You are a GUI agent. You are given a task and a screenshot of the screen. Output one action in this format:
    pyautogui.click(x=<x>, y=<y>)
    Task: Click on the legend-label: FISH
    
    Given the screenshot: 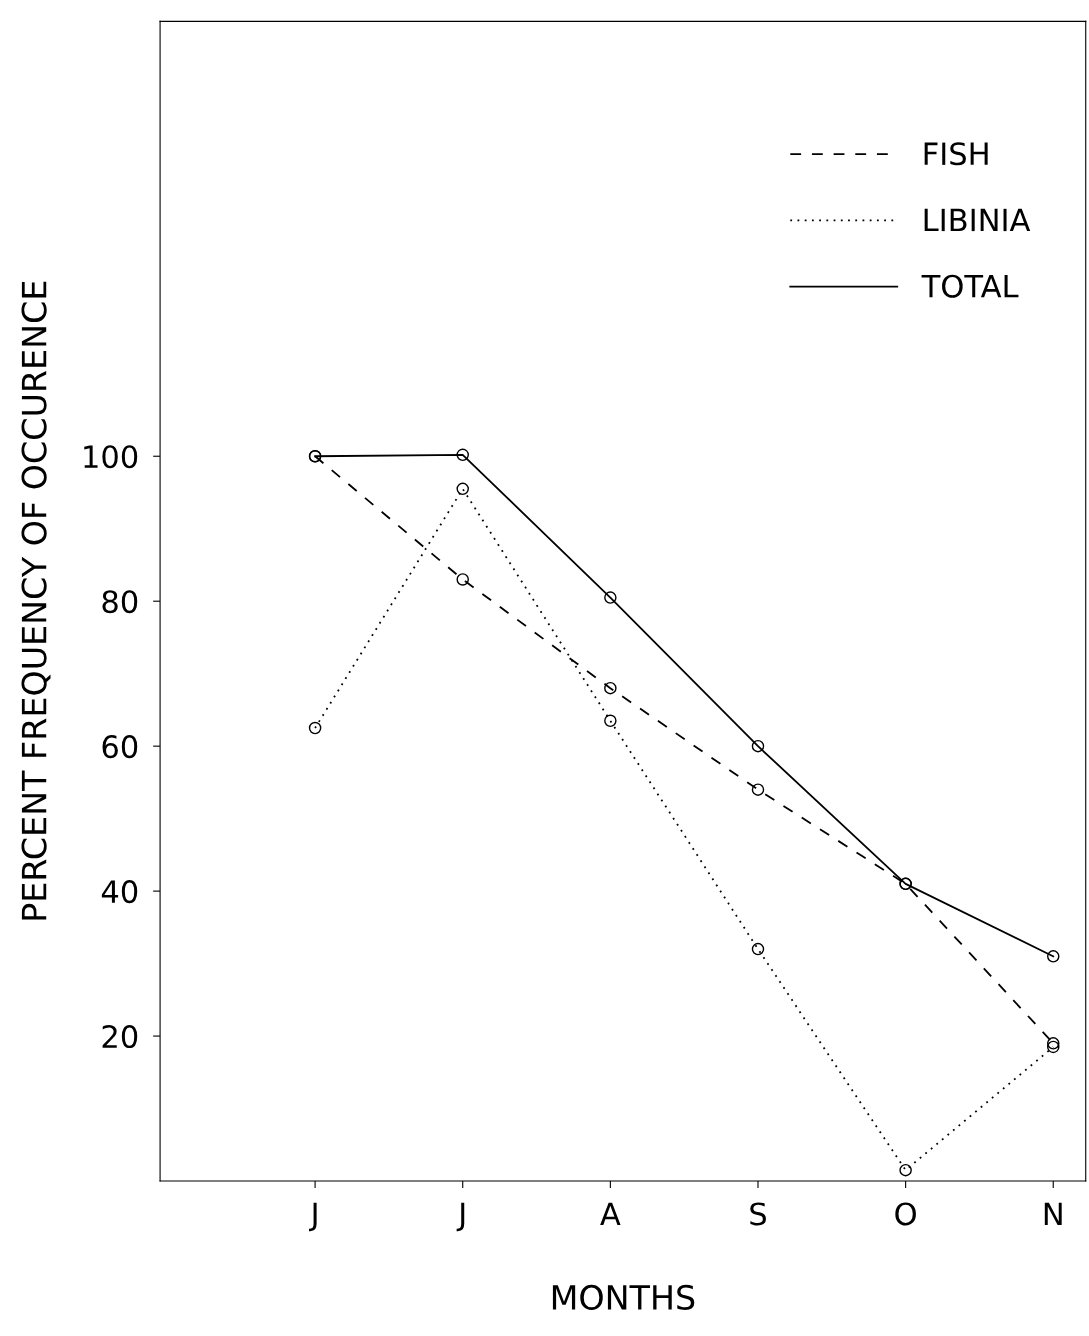 What is the action you would take?
    pyautogui.click(x=956, y=154)
    